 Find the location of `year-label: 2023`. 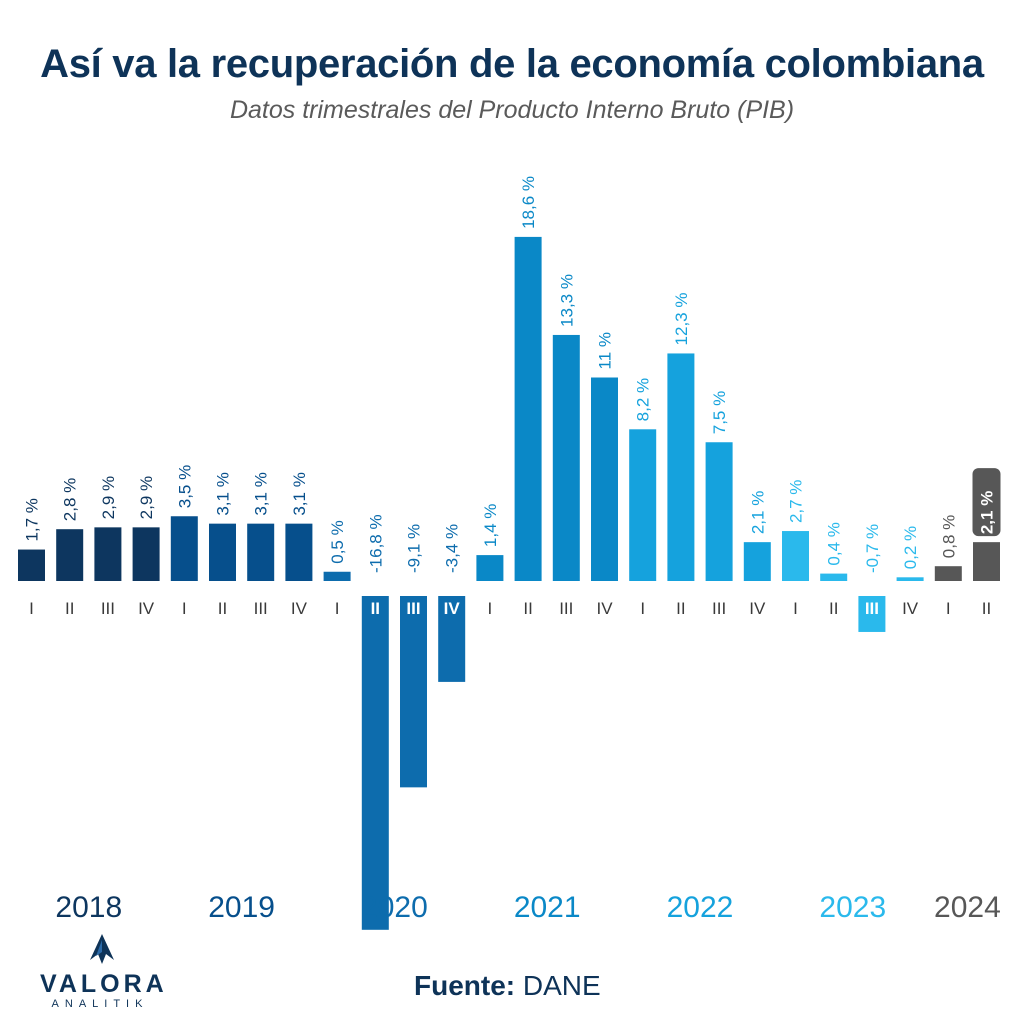

year-label: 2023 is located at coordinates (852, 907).